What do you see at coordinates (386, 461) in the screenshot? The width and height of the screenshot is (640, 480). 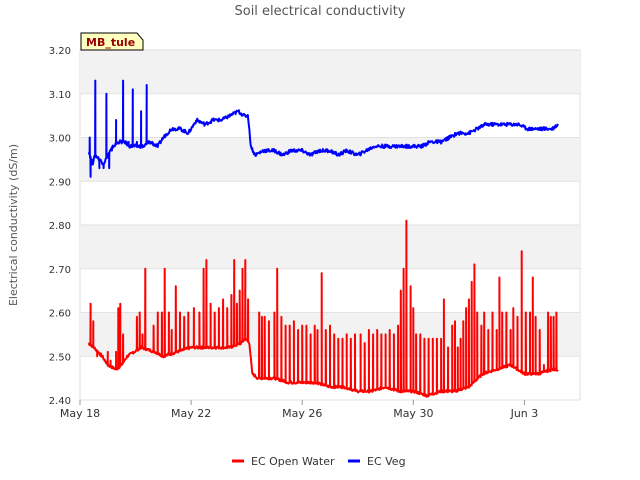 I see `legend-label: EC Veg` at bounding box center [386, 461].